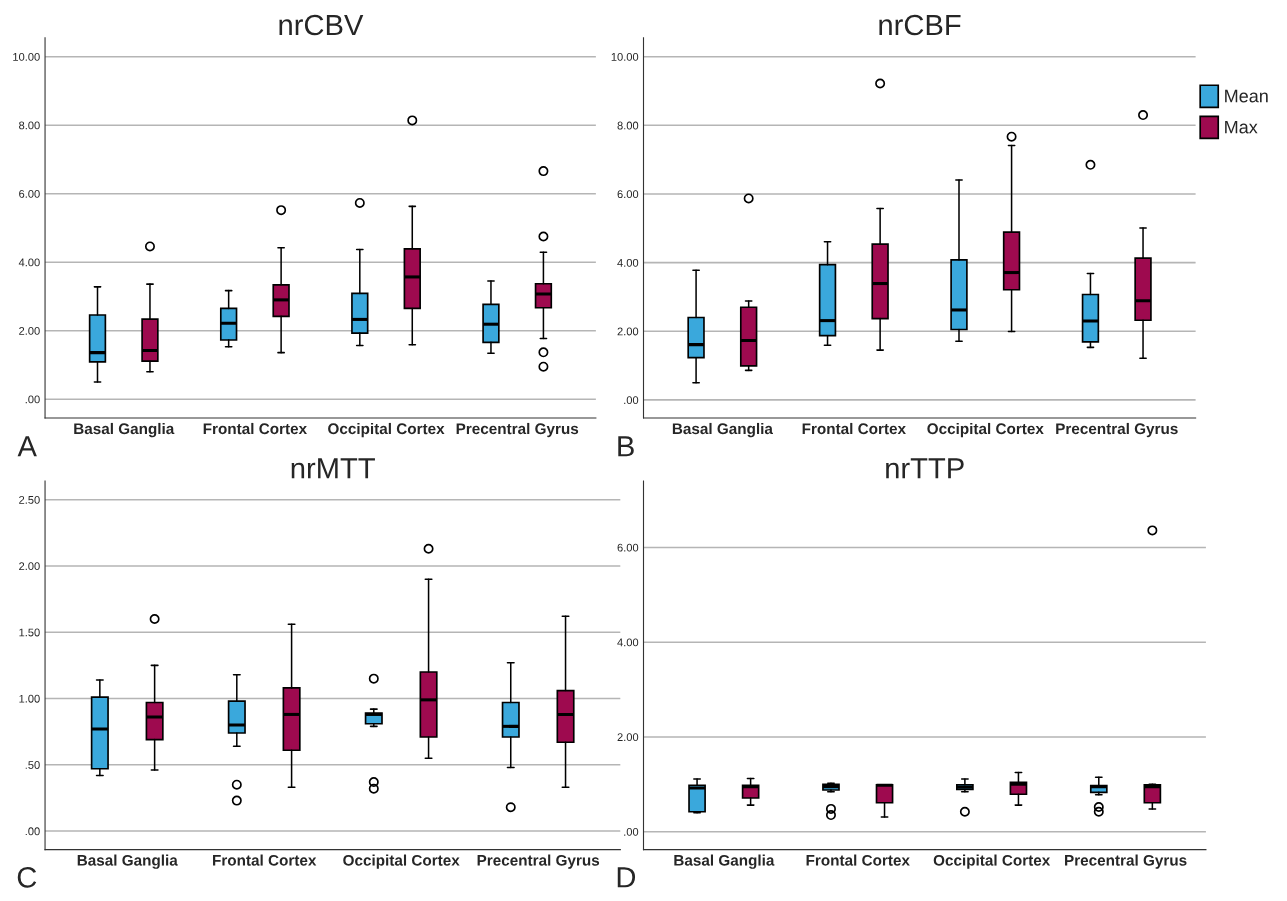 Image resolution: width=1287 pixels, height=901 pixels. I want to click on chart-title: nrMTT, so click(333, 468).